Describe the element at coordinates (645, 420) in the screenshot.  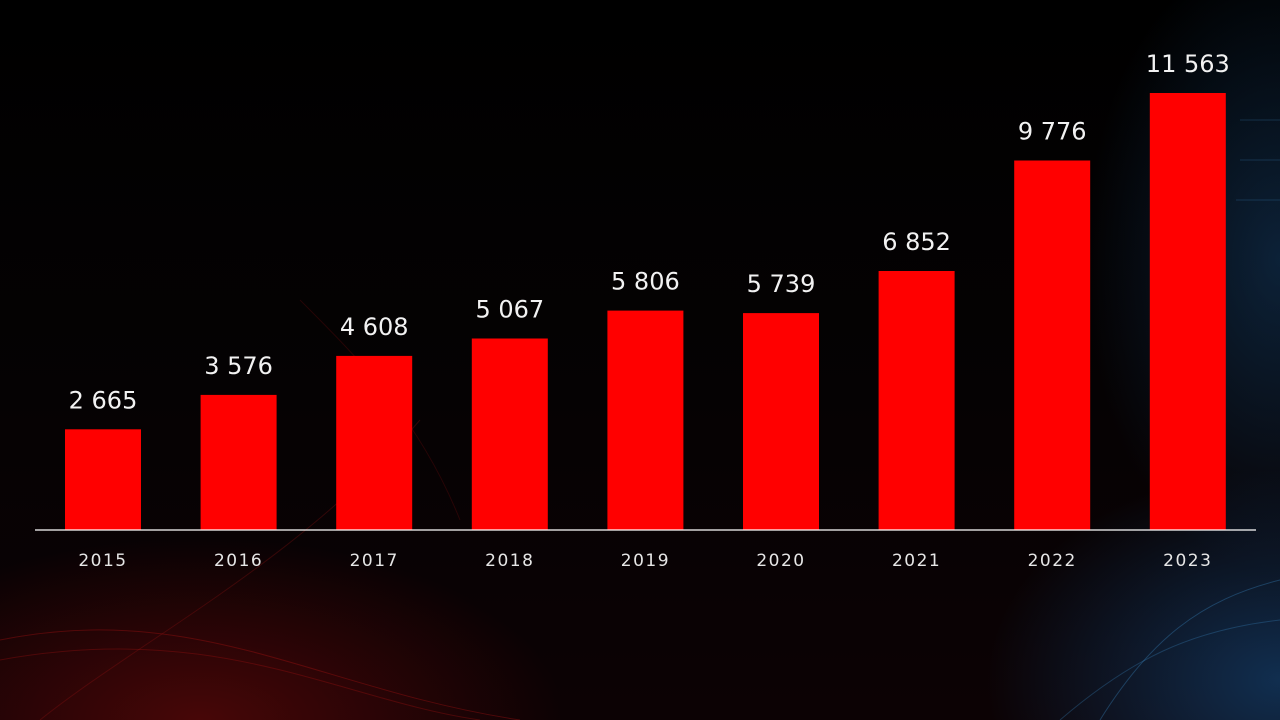
I see `bar-2019` at that location.